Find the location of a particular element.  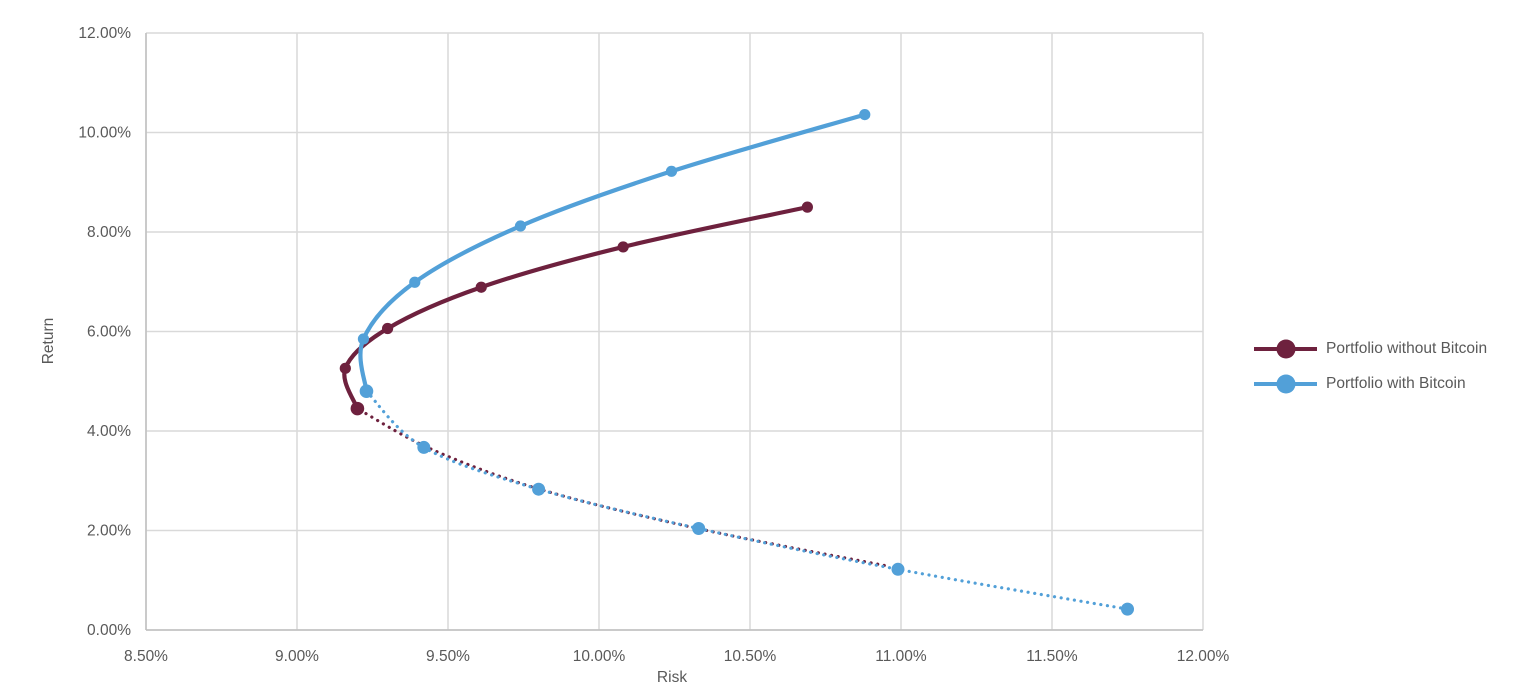

y-tick-label: 10.00% is located at coordinates (104, 133).